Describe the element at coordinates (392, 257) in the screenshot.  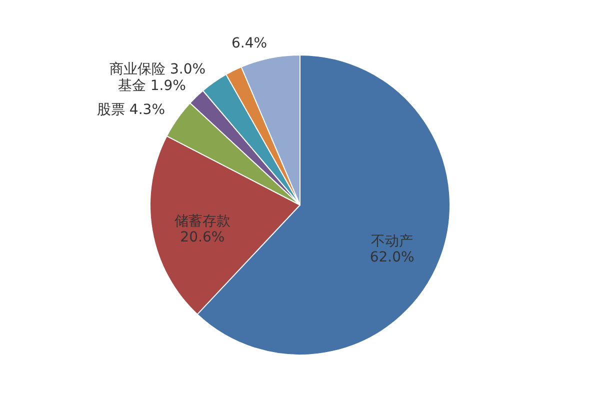
I see `data-label: 62.0%` at that location.